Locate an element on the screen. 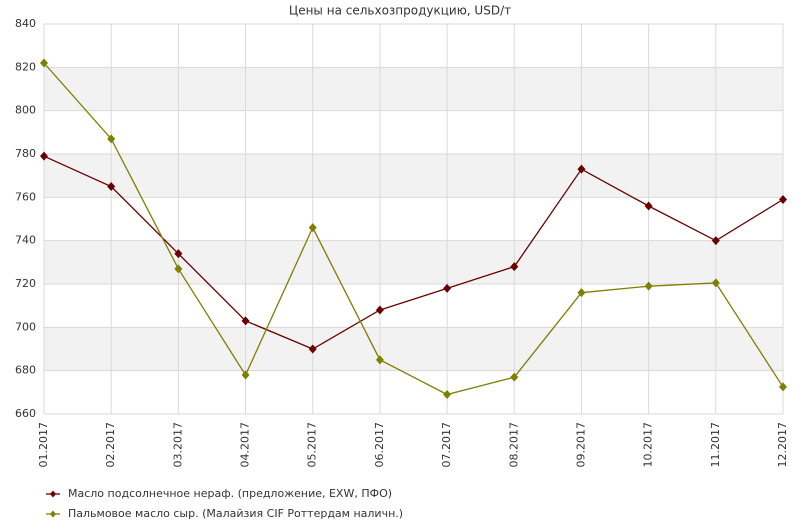  x-tick-label: 01.2017 is located at coordinates (43, 445).